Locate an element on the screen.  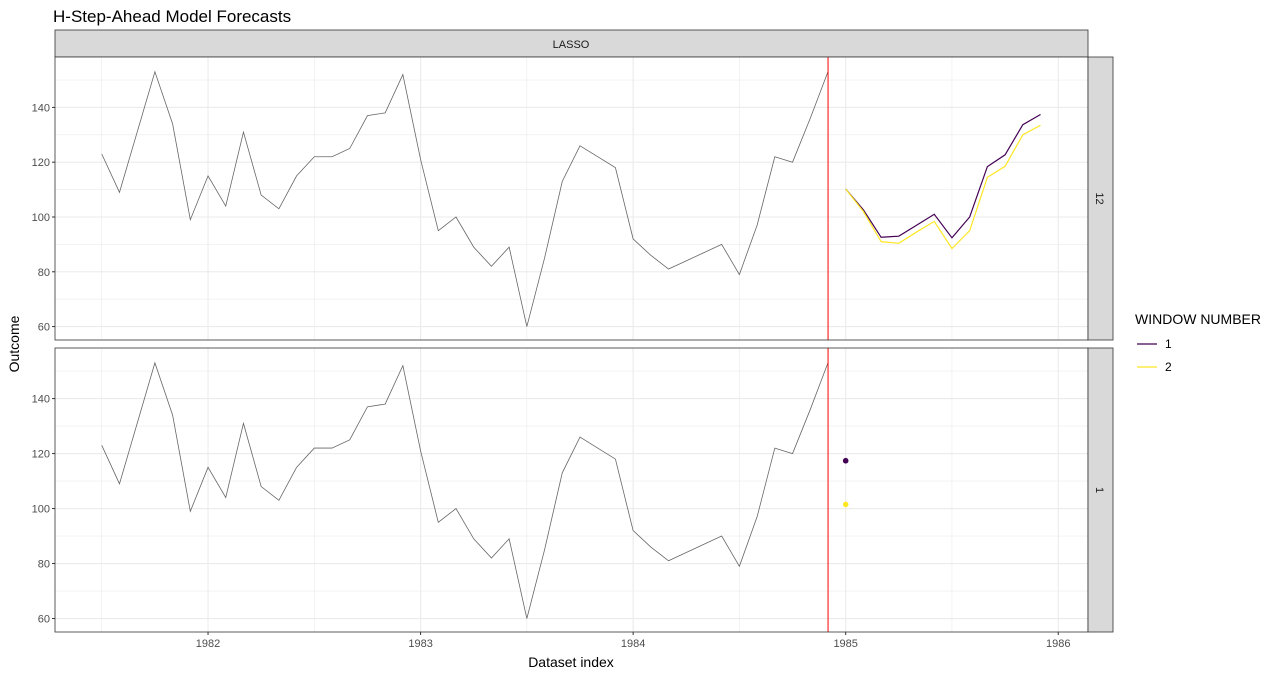
legend: WINDOW NUMBER 1 2 is located at coordinates (1198, 342).